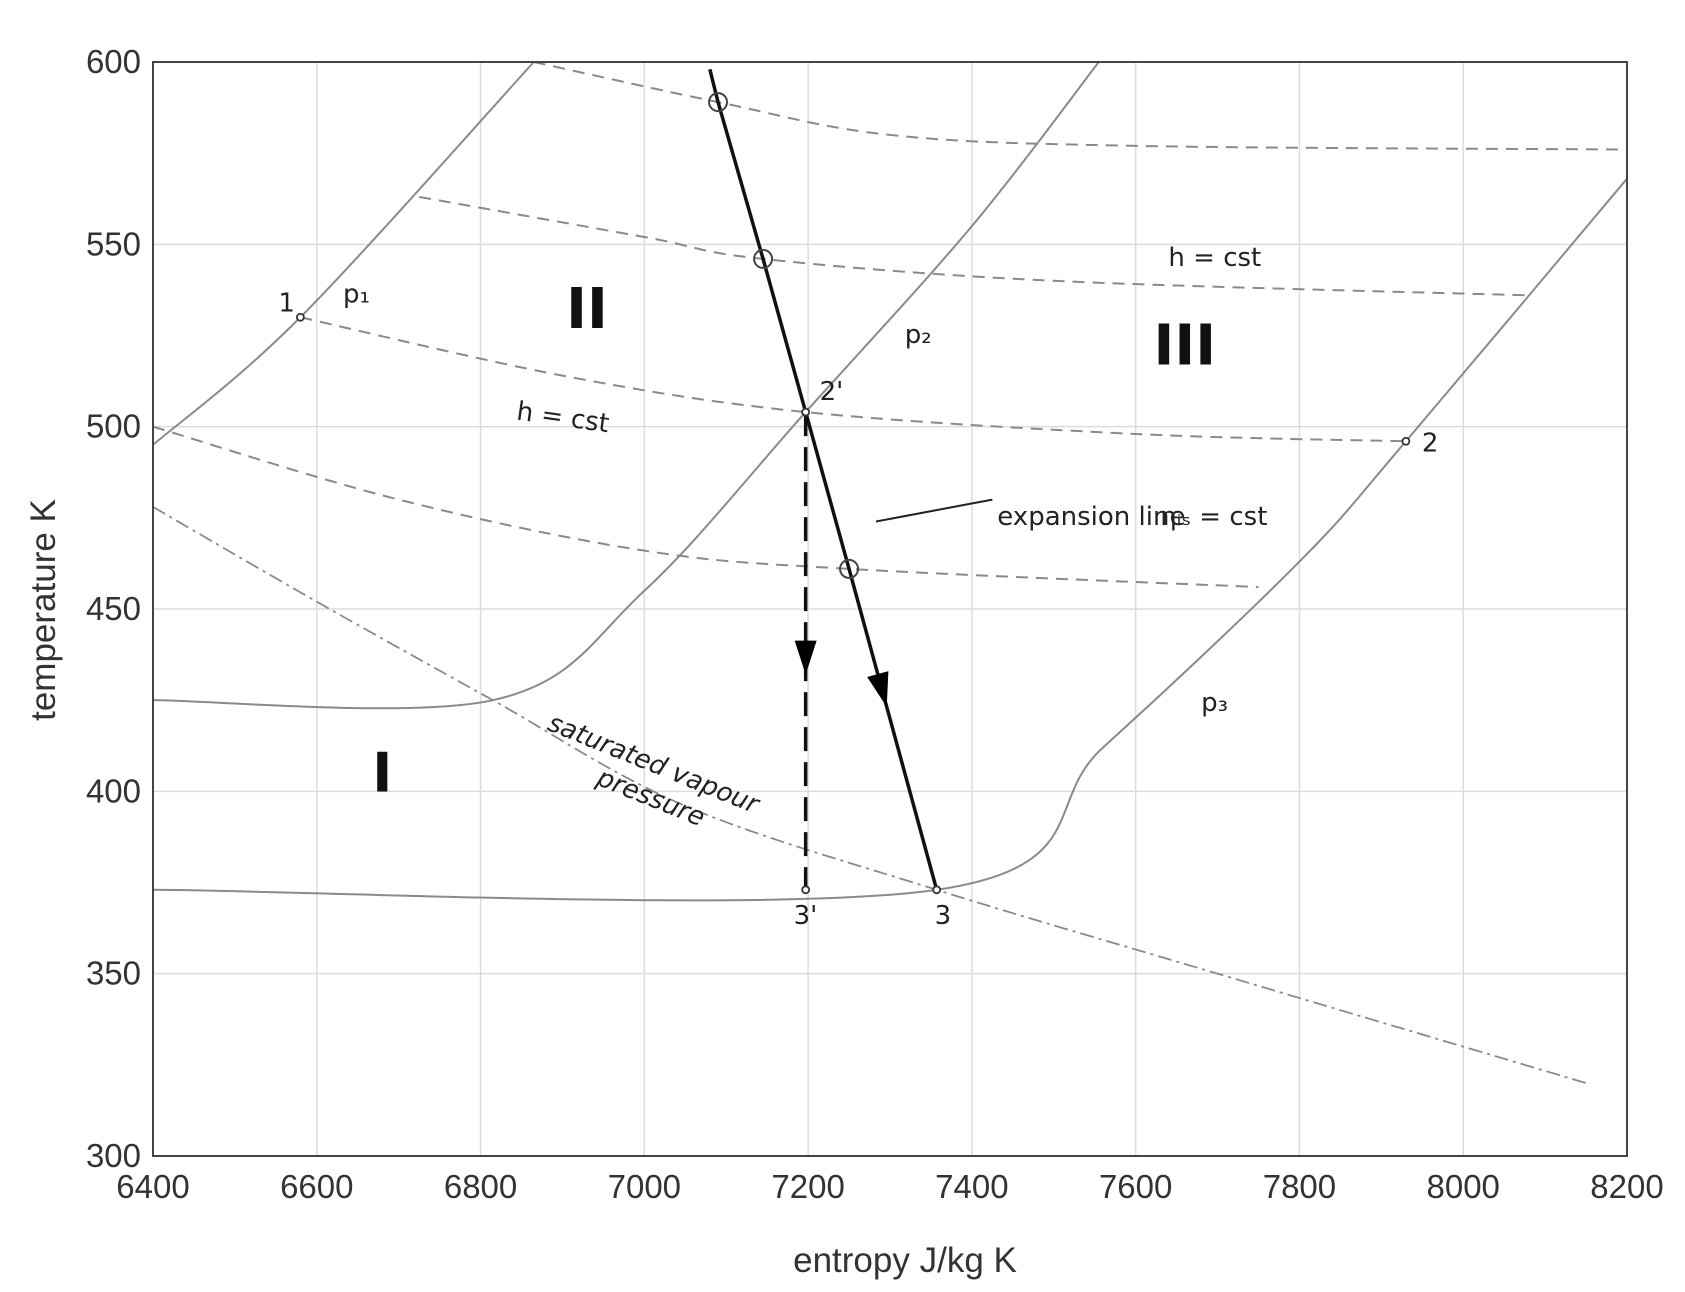 This screenshot has width=1685, height=1292. What do you see at coordinates (43, 610) in the screenshot?
I see `y-axis-title: temperature K` at bounding box center [43, 610].